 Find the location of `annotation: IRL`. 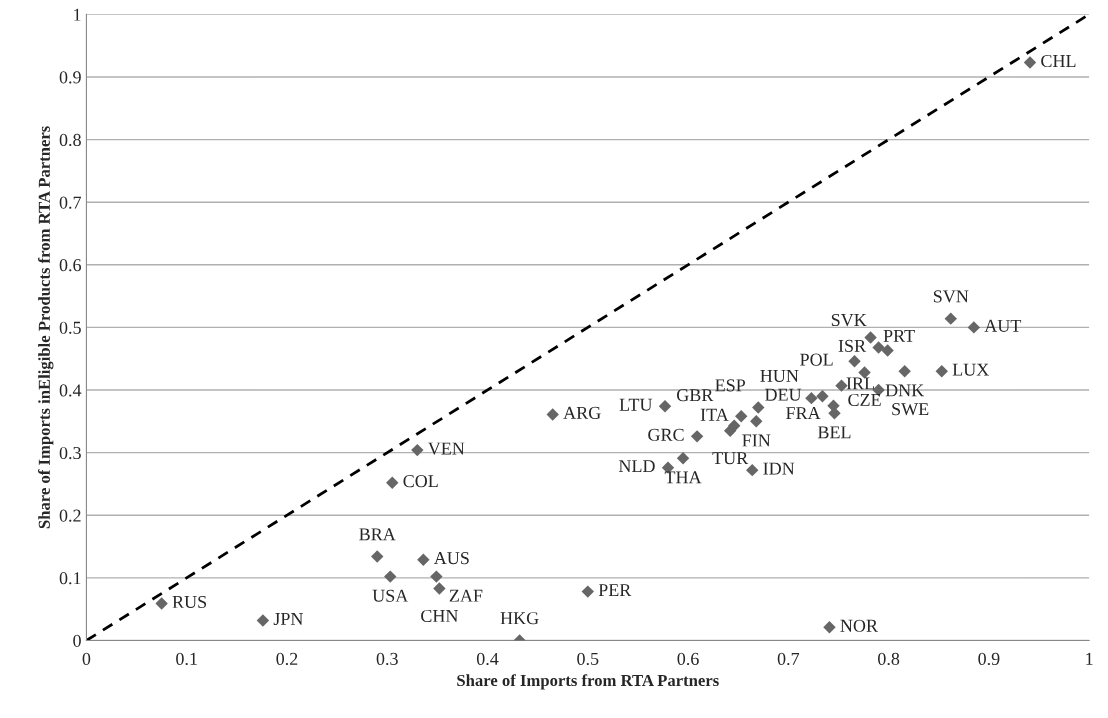

annotation: IRL is located at coordinates (860, 383).